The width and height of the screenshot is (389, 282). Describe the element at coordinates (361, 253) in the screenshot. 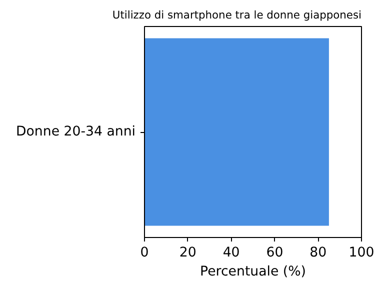

I see `x-tick-label: 100` at that location.